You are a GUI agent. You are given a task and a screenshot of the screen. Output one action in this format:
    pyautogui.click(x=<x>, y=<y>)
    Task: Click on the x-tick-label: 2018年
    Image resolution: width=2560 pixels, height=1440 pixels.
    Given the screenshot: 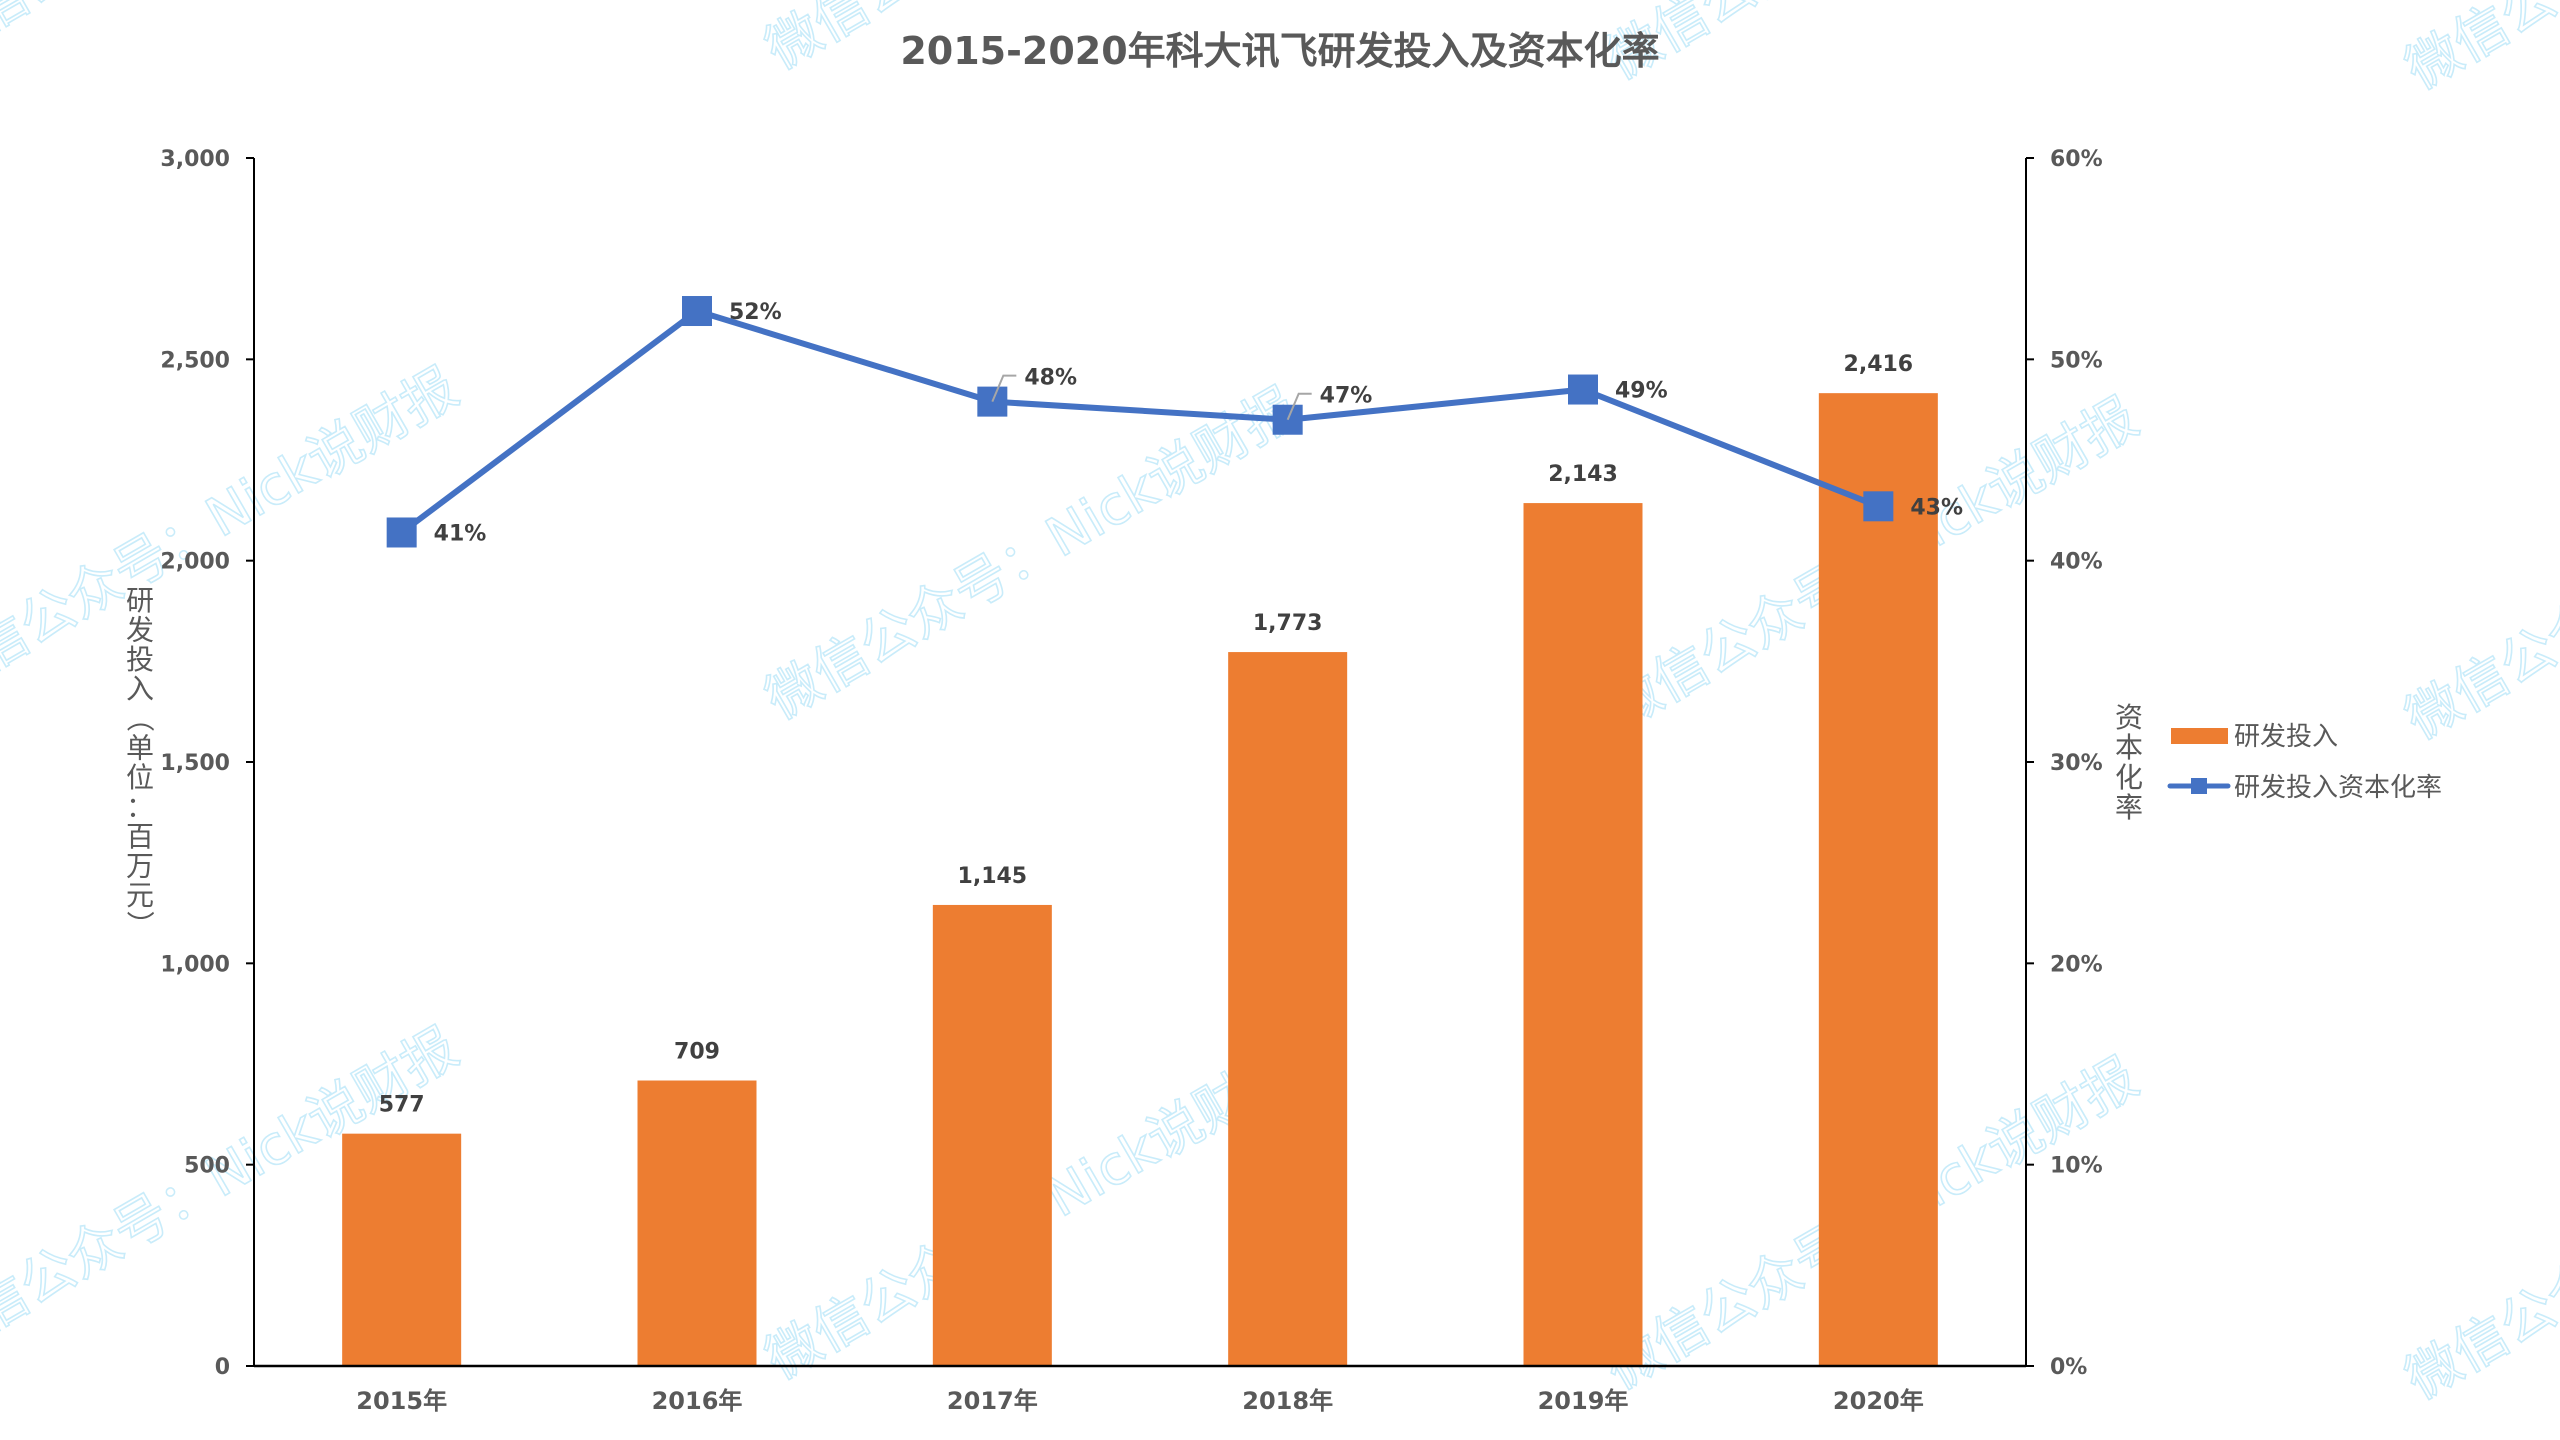 What is the action you would take?
    pyautogui.click(x=1287, y=1401)
    